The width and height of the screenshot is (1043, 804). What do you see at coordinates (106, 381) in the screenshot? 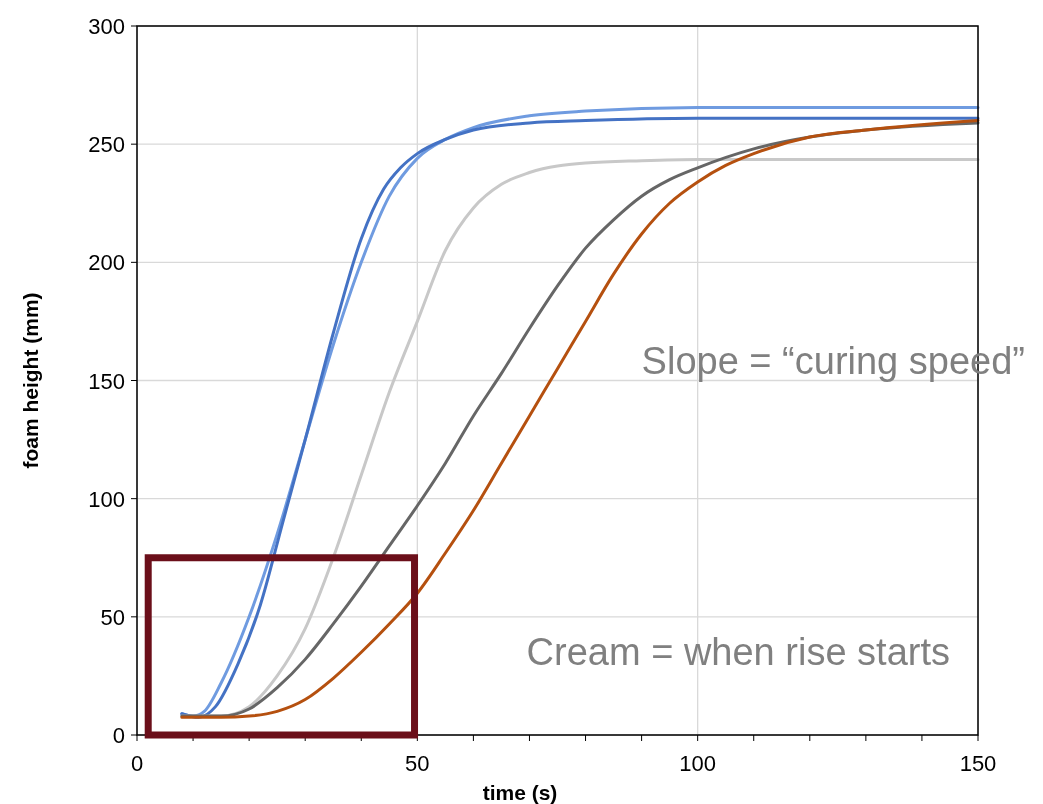
I see `y-tick-label: 150` at bounding box center [106, 381].